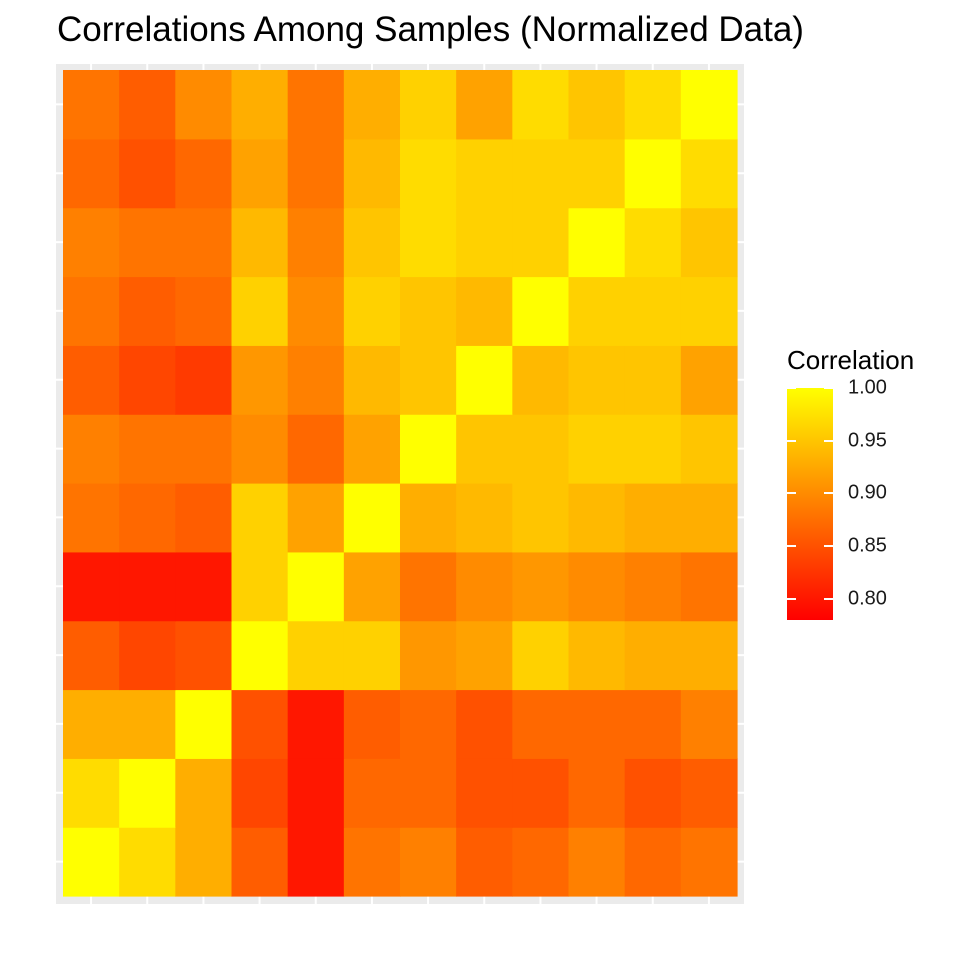  What do you see at coordinates (851, 482) in the screenshot?
I see `color-legend: Correlation 1.00 0.95 0.90 0.85 0.80` at bounding box center [851, 482].